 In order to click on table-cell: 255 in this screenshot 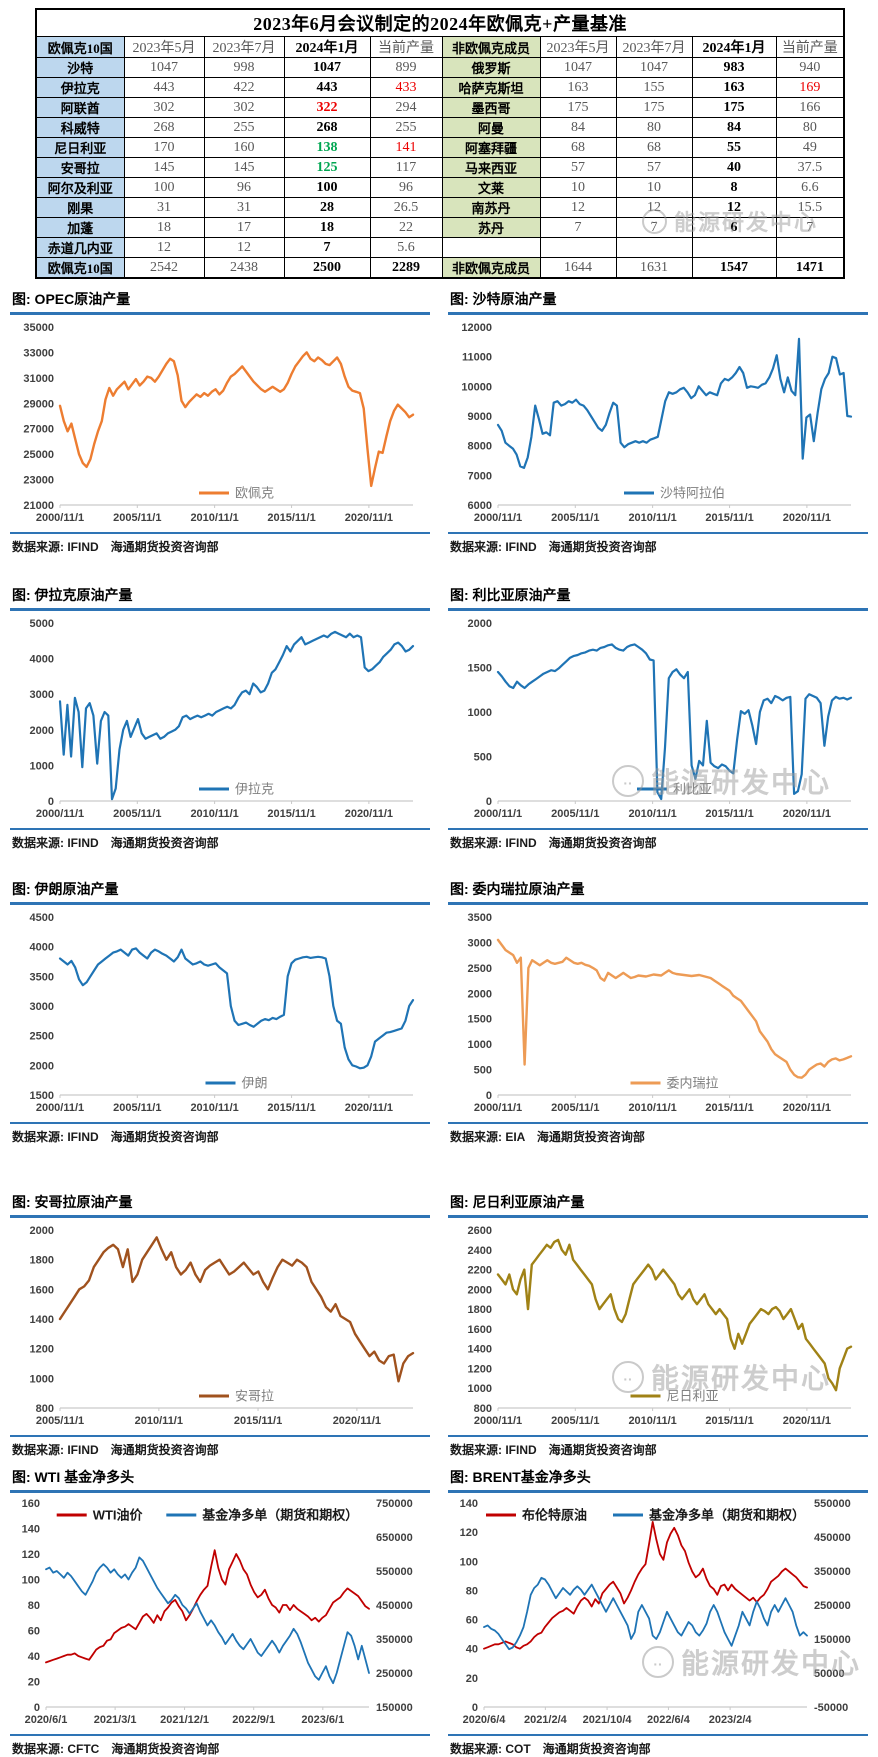, I will do `click(244, 127)`.